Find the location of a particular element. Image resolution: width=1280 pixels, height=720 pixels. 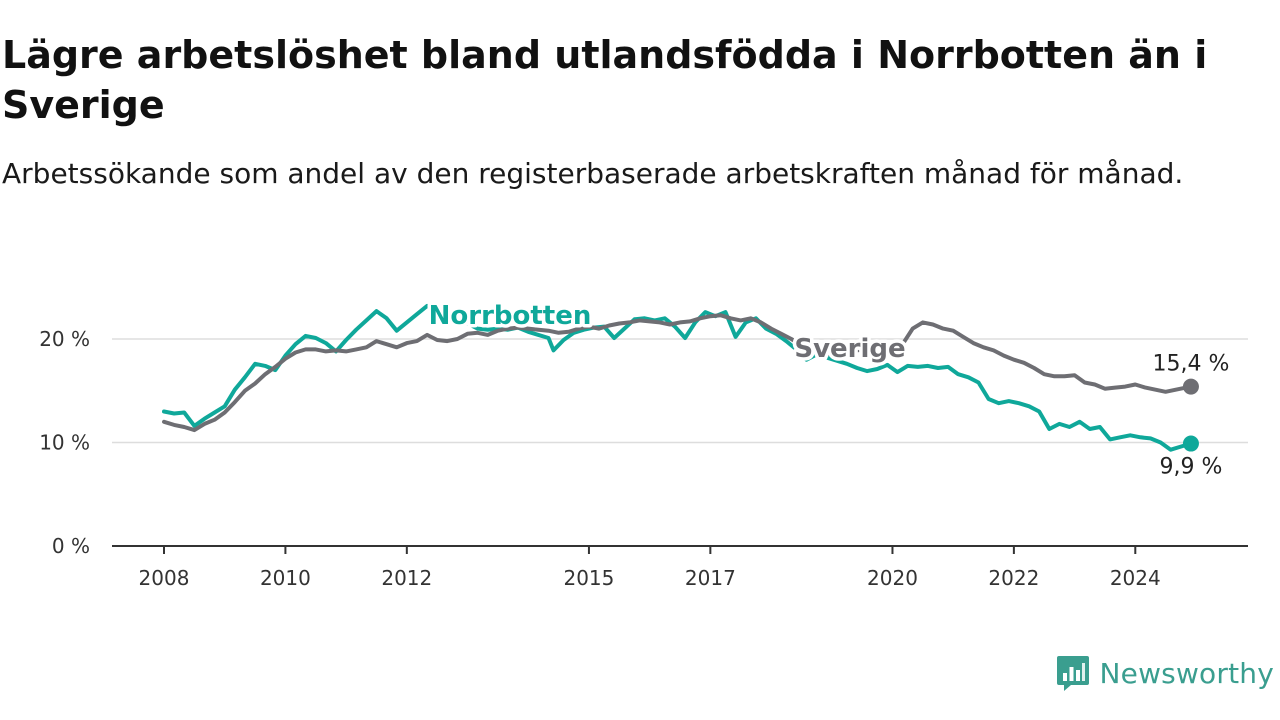

x-tick-label: 2017 is located at coordinates (710, 578).